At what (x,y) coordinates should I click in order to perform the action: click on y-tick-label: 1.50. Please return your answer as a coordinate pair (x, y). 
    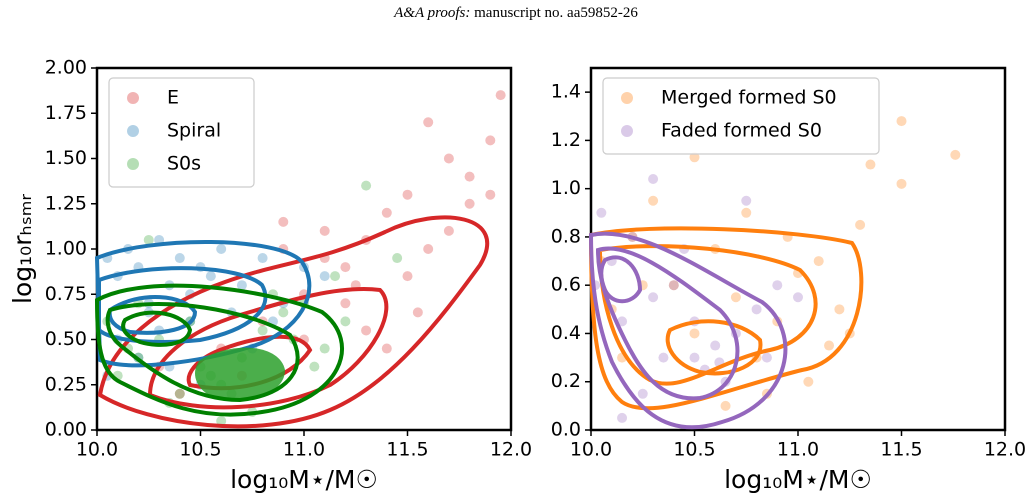
    Looking at the image, I should click on (66, 158).